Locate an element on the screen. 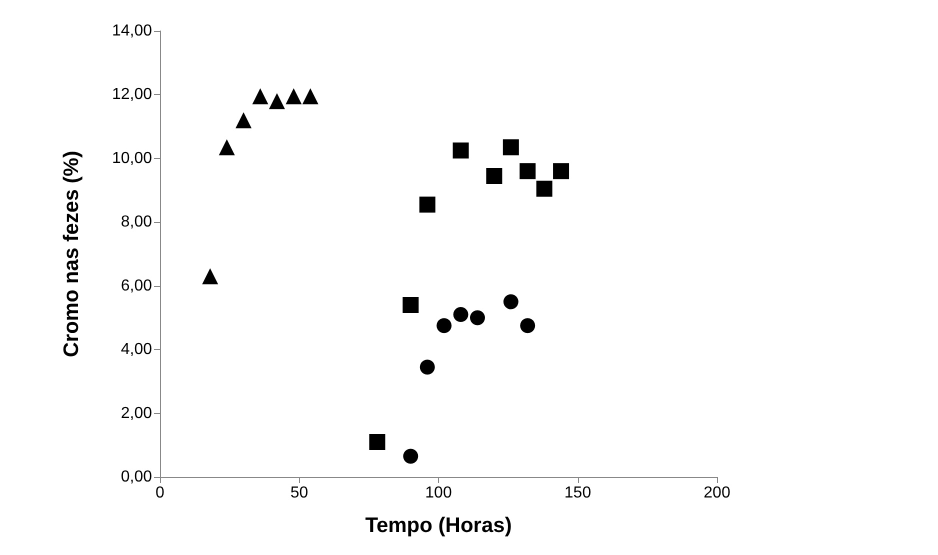 The width and height of the screenshot is (938, 555). x-tick-label: 50 is located at coordinates (299, 493).